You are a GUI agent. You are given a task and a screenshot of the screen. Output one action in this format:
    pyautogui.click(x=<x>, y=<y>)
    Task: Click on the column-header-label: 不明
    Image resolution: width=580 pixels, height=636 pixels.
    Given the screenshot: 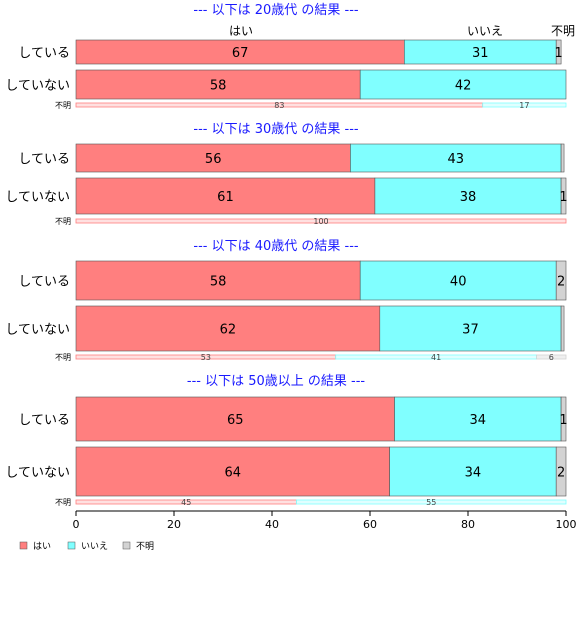 What is the action you would take?
    pyautogui.click(x=563, y=31)
    